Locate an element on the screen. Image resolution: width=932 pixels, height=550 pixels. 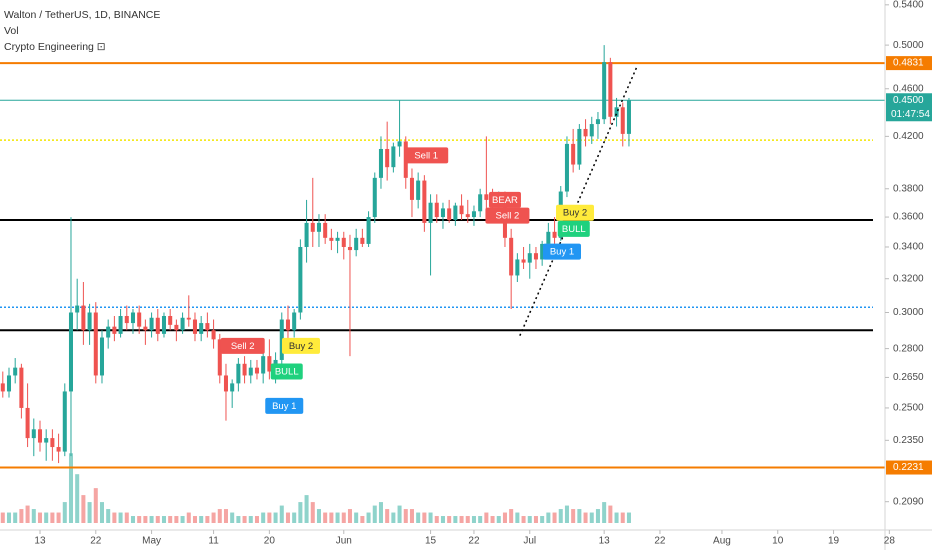
y-tick-label: 0.5400 is located at coordinates (908, 5).